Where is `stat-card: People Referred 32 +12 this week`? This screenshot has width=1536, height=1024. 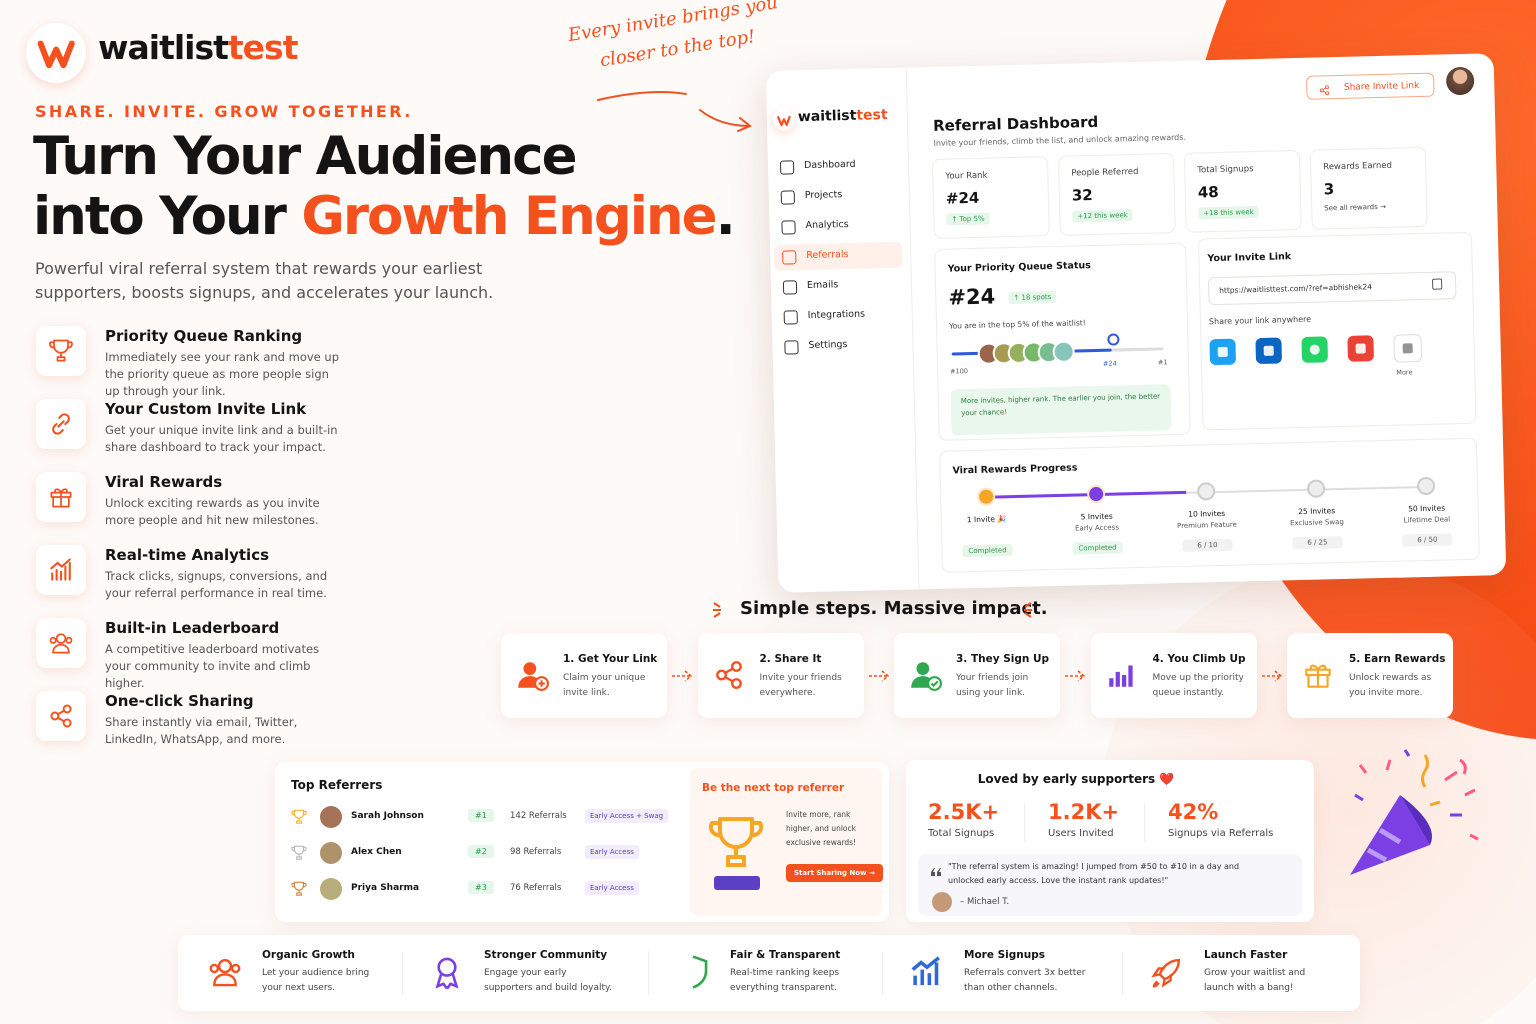 stat-card: People Referred 32 +12 this week is located at coordinates (1116, 194).